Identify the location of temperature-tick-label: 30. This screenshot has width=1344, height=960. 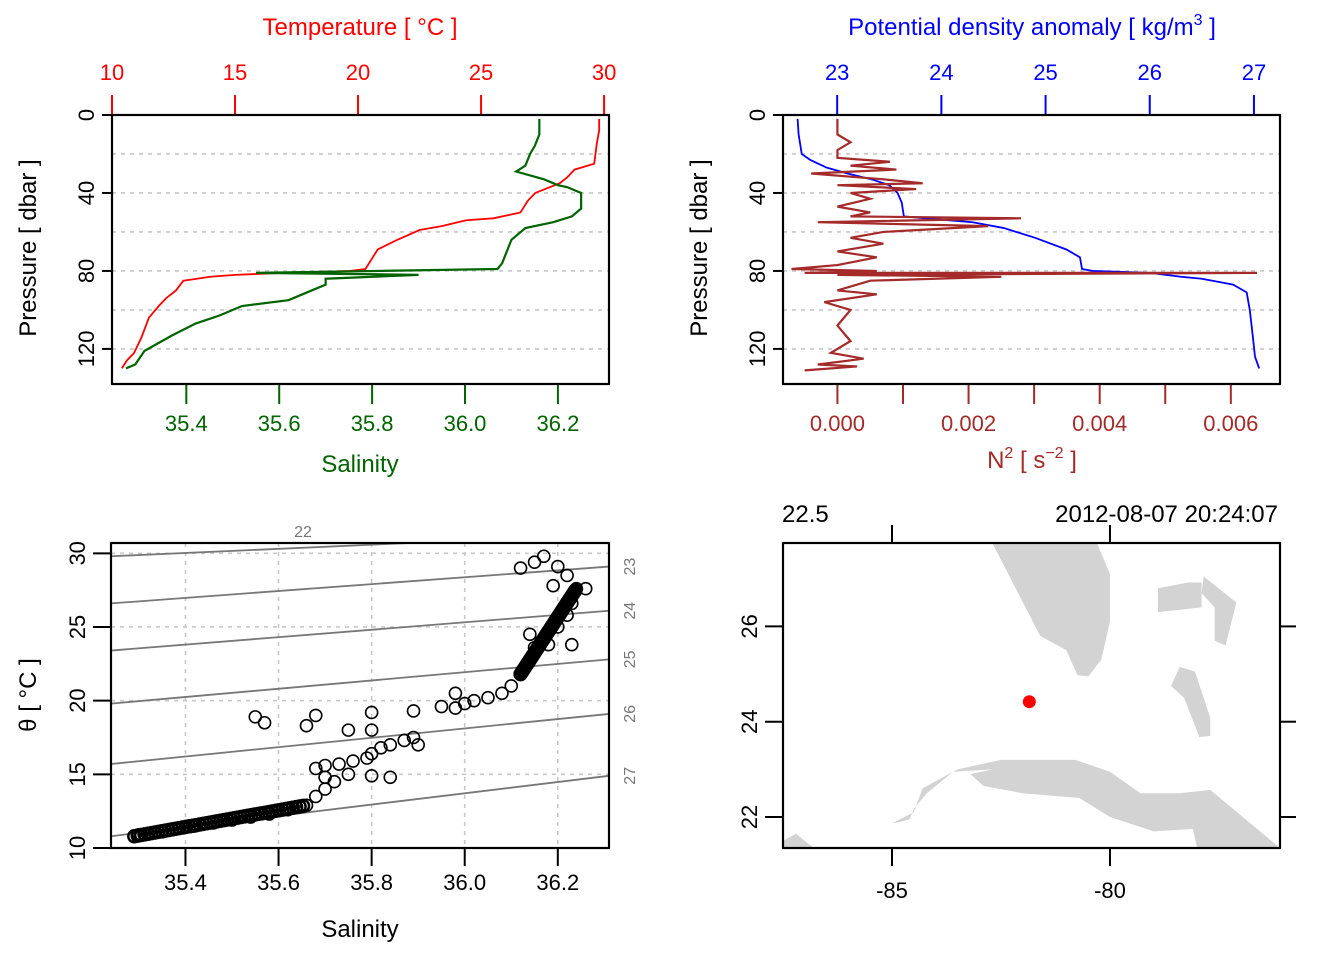
(604, 72).